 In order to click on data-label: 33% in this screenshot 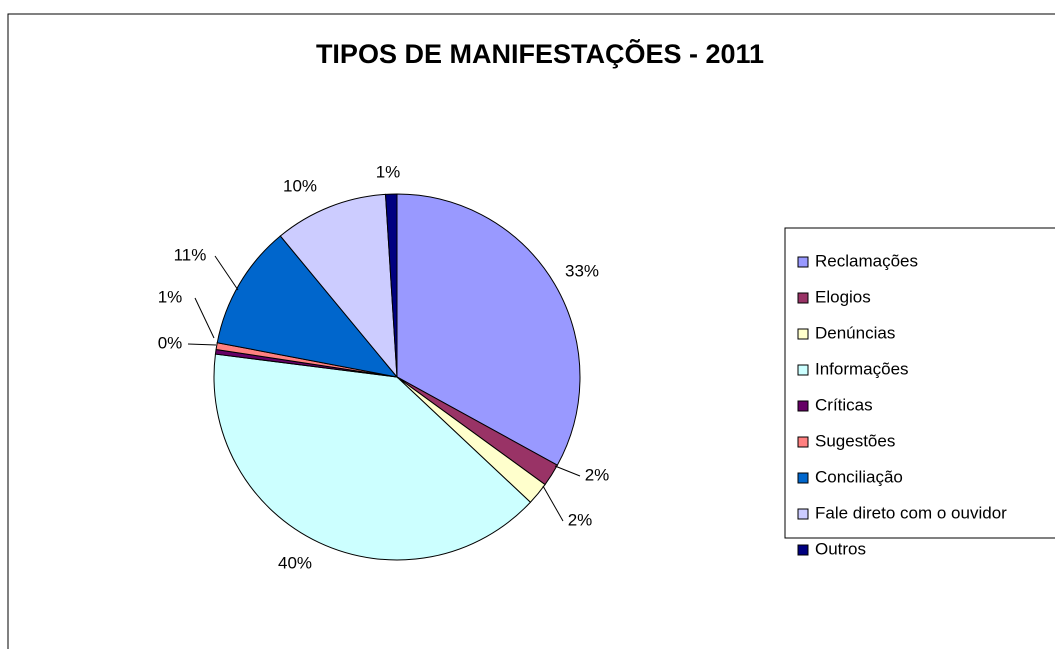, I will do `click(582, 270)`.